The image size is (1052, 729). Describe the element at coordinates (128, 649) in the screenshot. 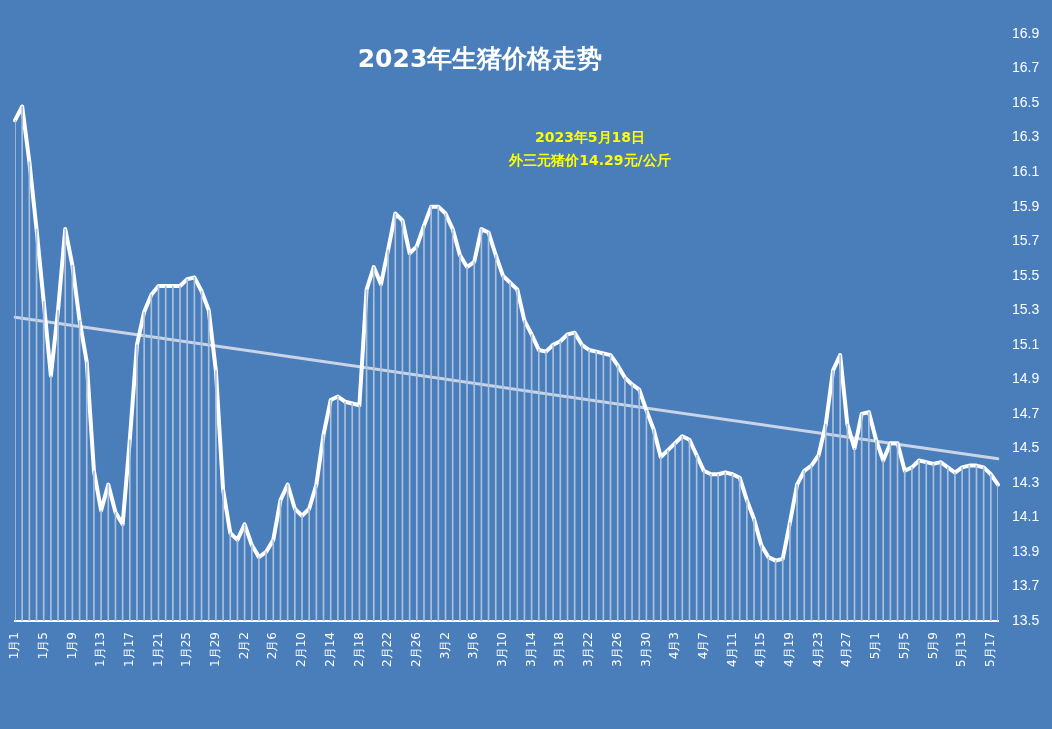

I see `x-tick-label: 1月17` at that location.